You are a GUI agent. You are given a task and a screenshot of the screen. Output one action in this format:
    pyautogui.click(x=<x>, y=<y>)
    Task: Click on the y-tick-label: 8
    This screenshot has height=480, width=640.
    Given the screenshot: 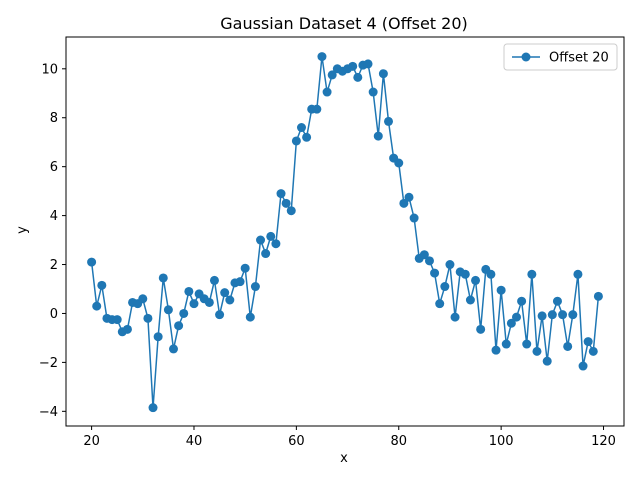 What is the action you would take?
    pyautogui.click(x=54, y=118)
    